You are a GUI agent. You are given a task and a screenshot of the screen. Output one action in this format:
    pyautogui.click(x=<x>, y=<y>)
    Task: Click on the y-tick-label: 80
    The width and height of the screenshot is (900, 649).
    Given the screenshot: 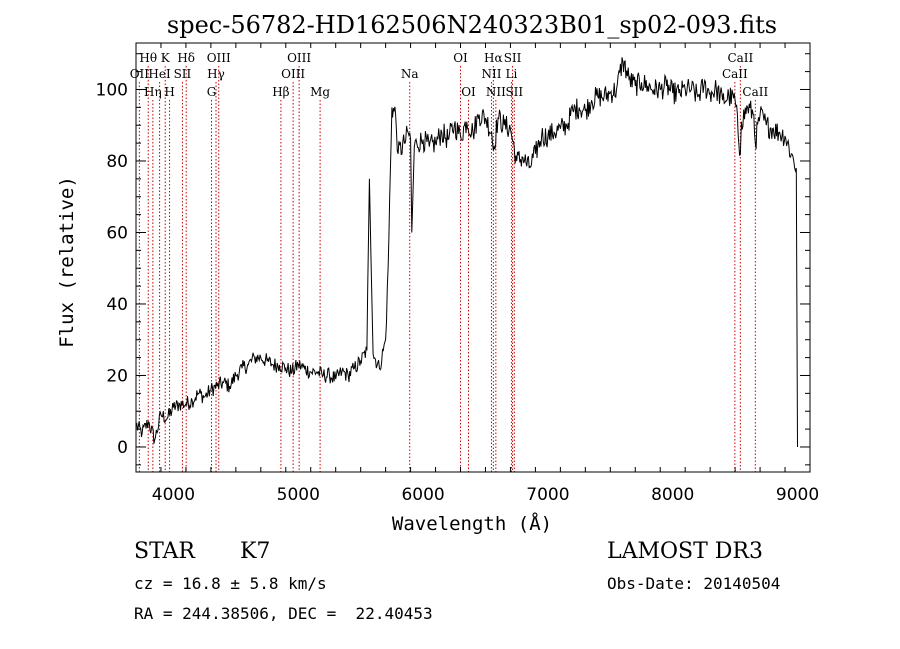 What is the action you would take?
    pyautogui.click(x=117, y=162)
    